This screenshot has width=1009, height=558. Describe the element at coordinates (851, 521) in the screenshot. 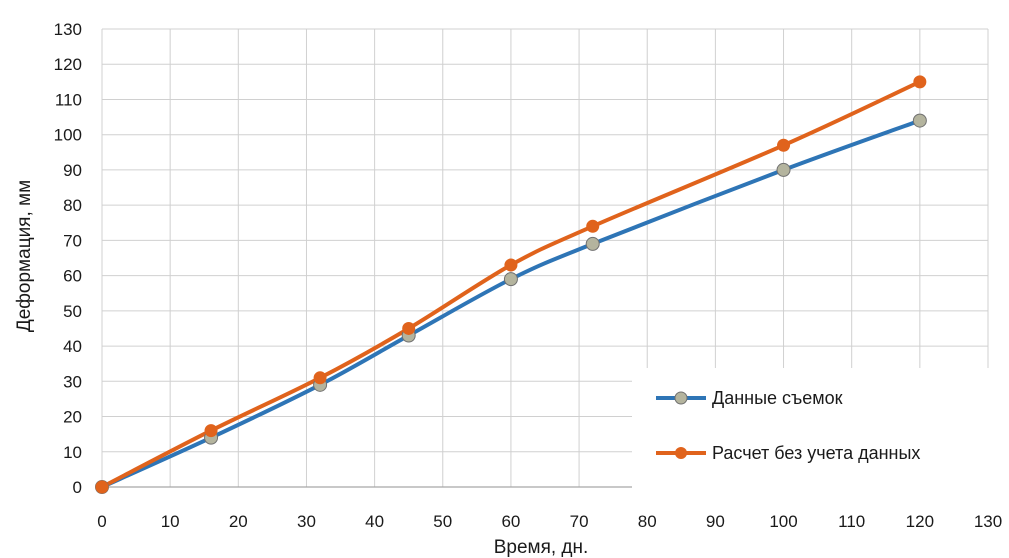

I see `x-tick-label: 110` at that location.